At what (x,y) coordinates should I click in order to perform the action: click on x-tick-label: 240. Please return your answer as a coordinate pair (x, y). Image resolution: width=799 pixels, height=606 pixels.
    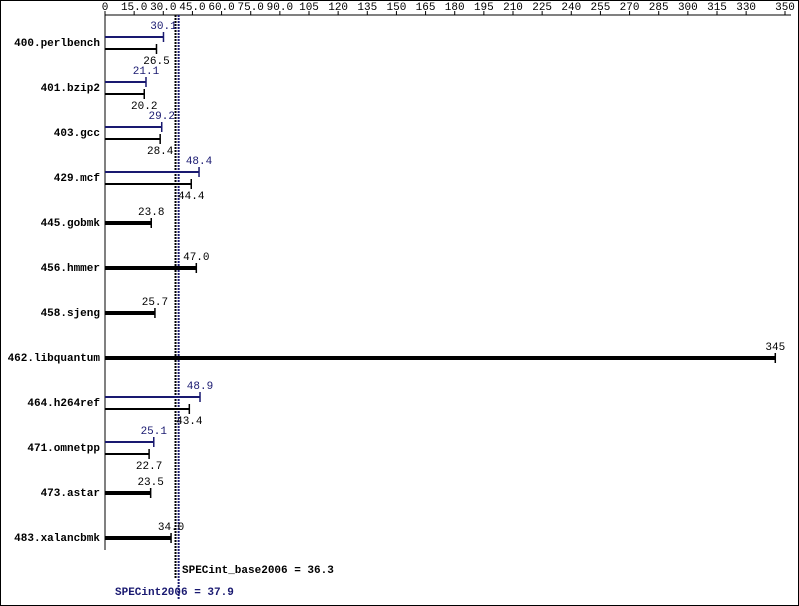
    Looking at the image, I should click on (571, 8).